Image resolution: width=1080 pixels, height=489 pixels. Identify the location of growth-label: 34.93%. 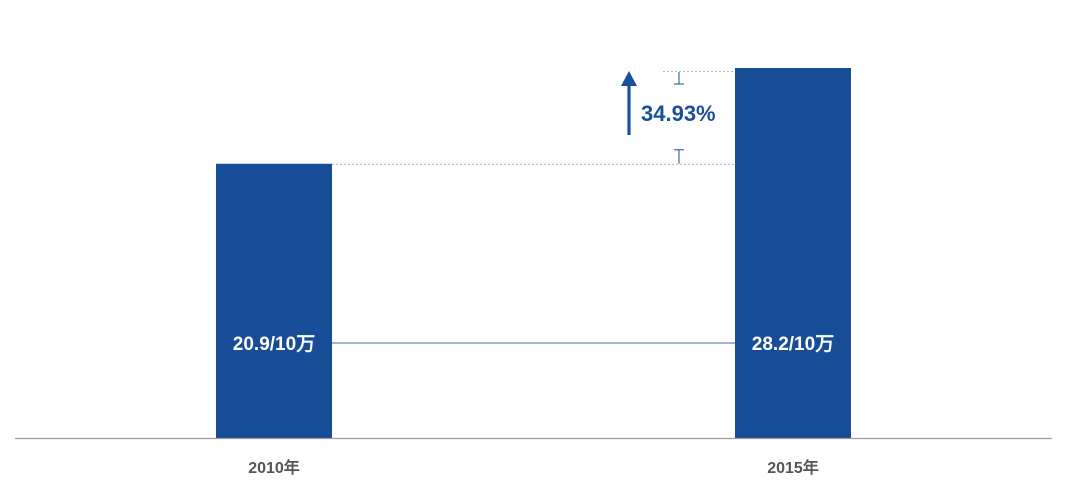
(678, 113).